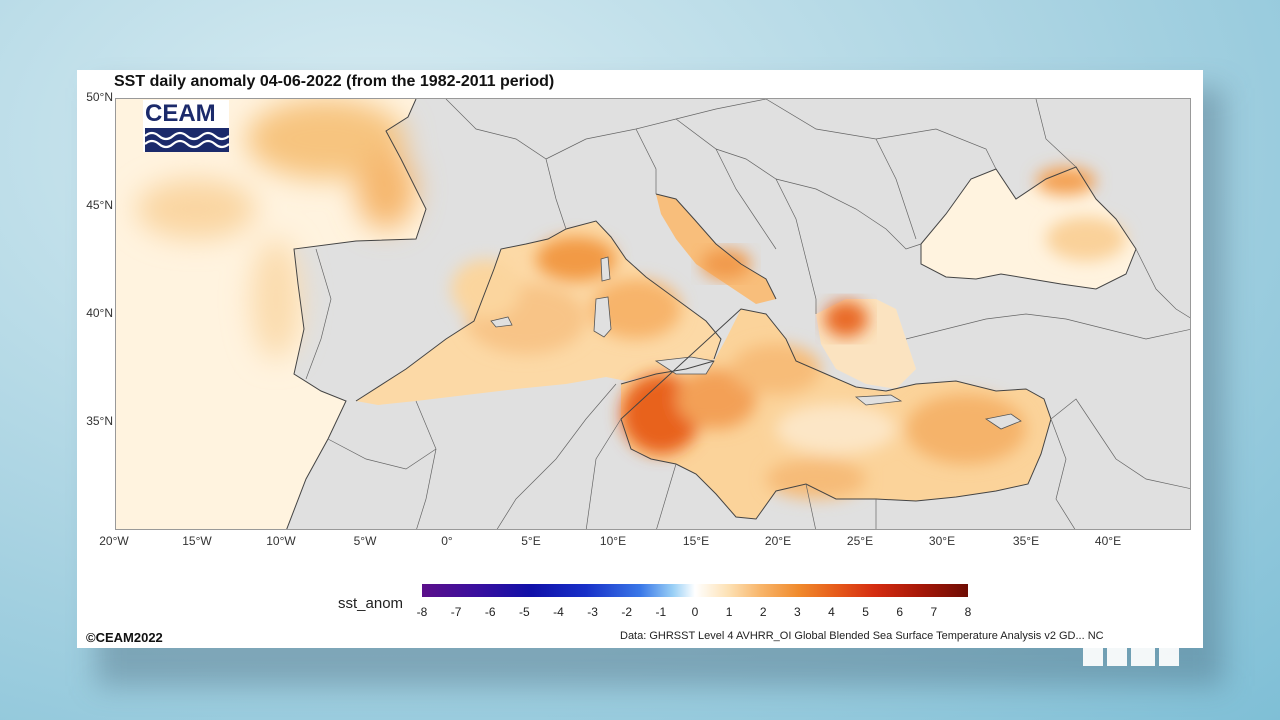 This screenshot has height=720, width=1280. Describe the element at coordinates (281, 541) in the screenshot. I see `lon-label-10w: 10°W` at that location.